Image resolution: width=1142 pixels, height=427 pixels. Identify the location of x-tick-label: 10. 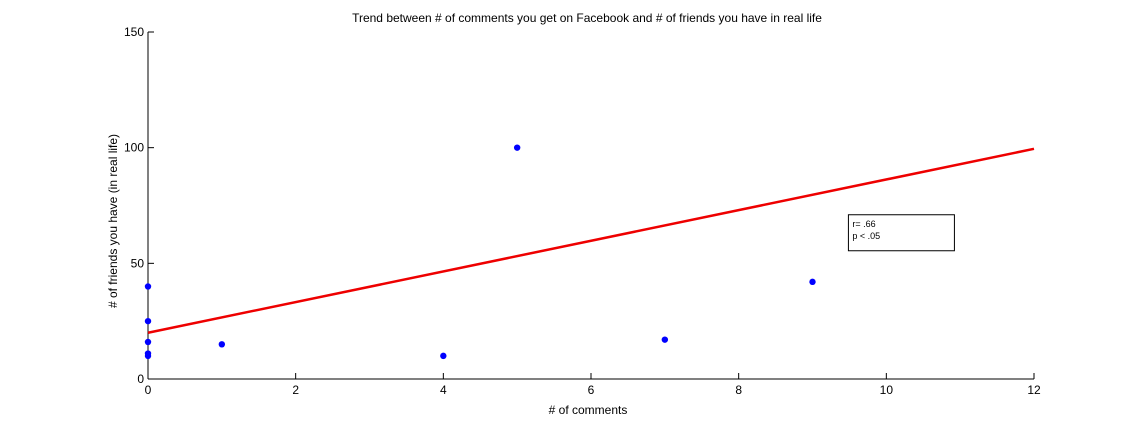
(887, 390).